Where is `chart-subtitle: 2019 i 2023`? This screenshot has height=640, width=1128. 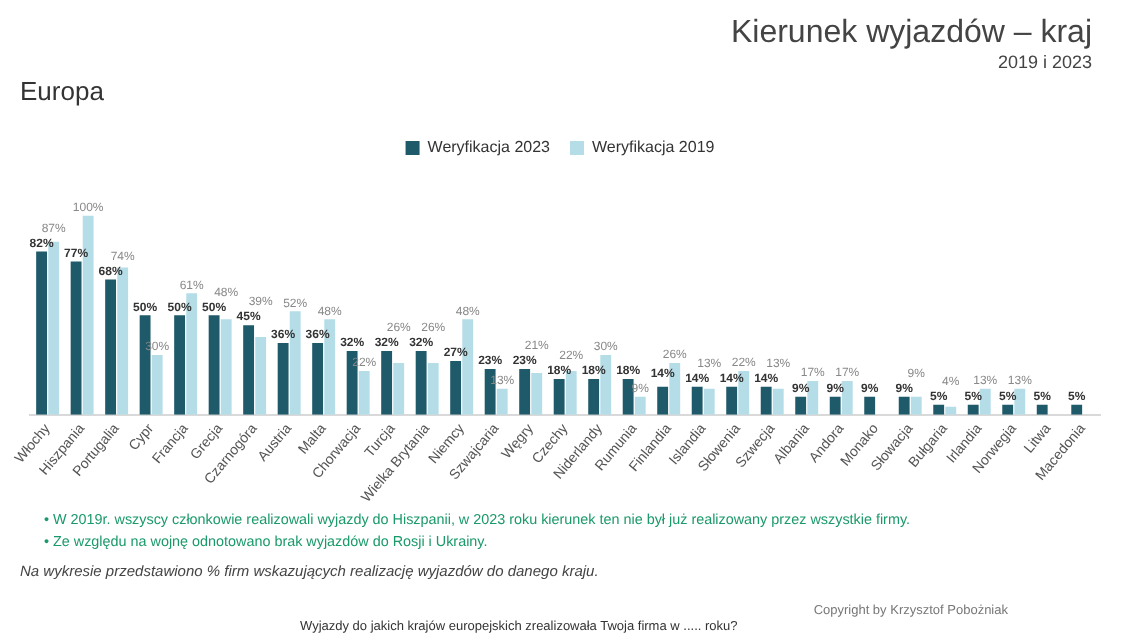
chart-subtitle: 2019 i 2023 is located at coordinates (1043, 62).